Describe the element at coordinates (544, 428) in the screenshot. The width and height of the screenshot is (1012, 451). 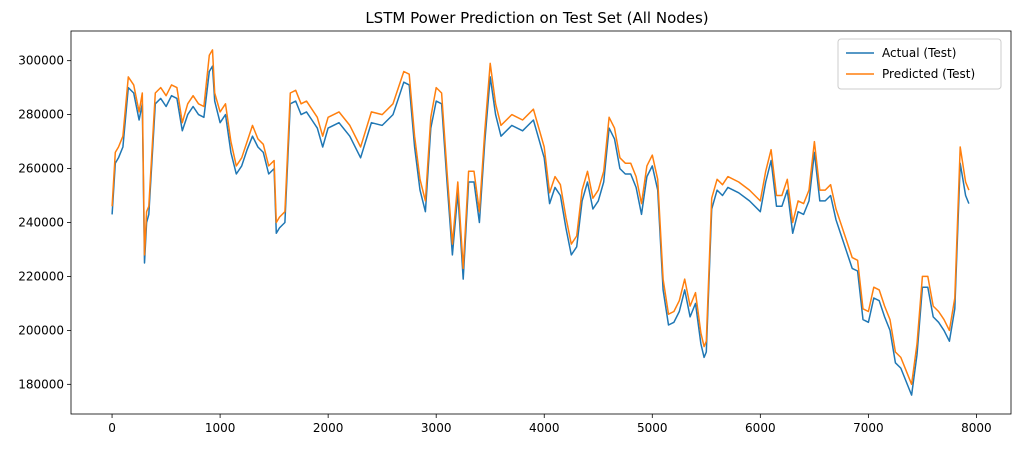
I see `x-tick-label: 4000` at that location.